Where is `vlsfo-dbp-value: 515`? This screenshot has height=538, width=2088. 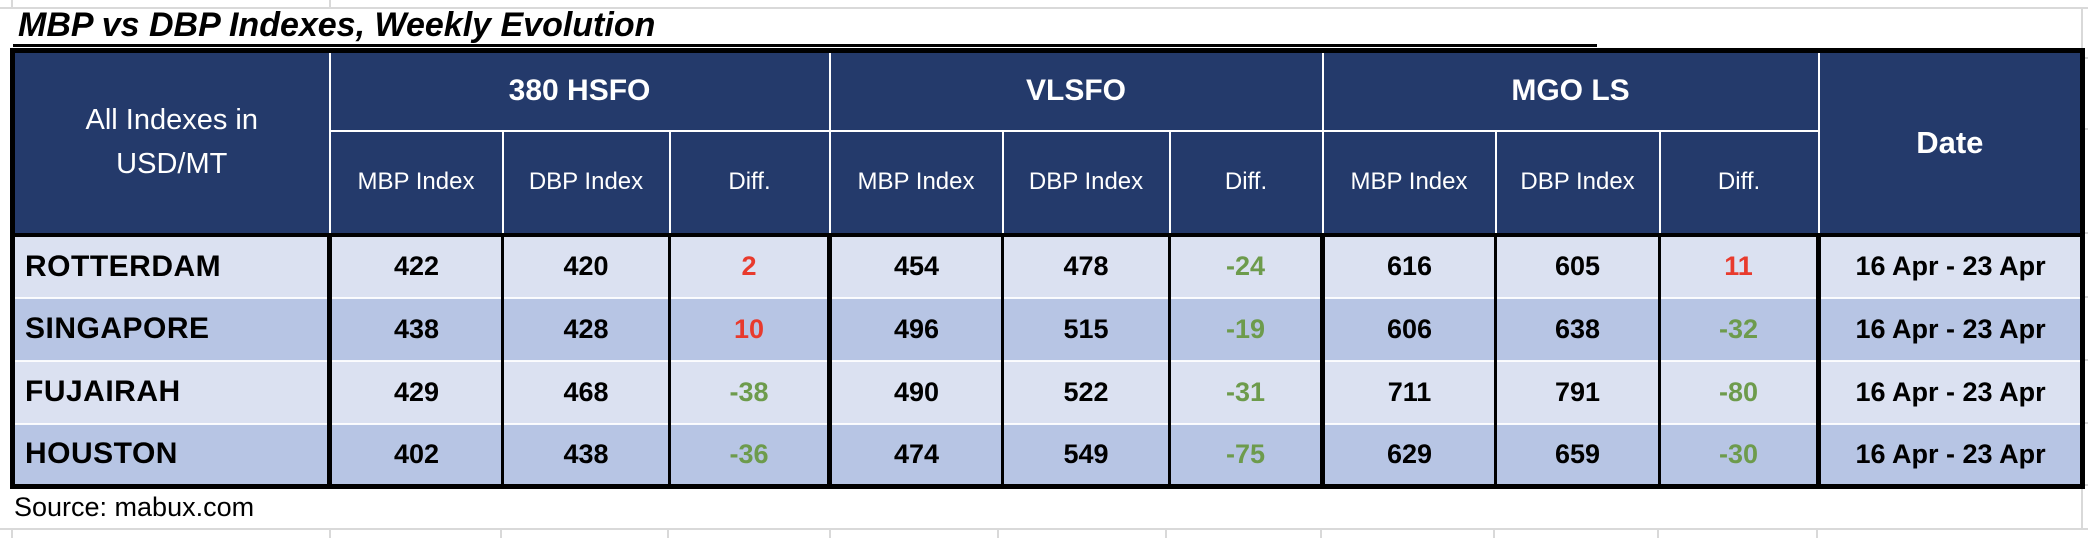 vlsfo-dbp-value: 515 is located at coordinates (1085, 328).